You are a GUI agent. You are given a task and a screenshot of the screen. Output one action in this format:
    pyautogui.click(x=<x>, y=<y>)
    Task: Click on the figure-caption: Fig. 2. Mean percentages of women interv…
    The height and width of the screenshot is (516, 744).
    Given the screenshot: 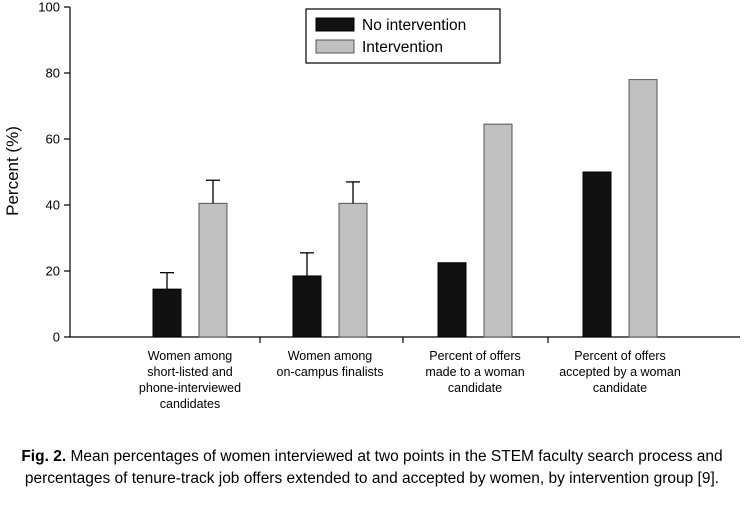 What is the action you would take?
    pyautogui.click(x=372, y=468)
    